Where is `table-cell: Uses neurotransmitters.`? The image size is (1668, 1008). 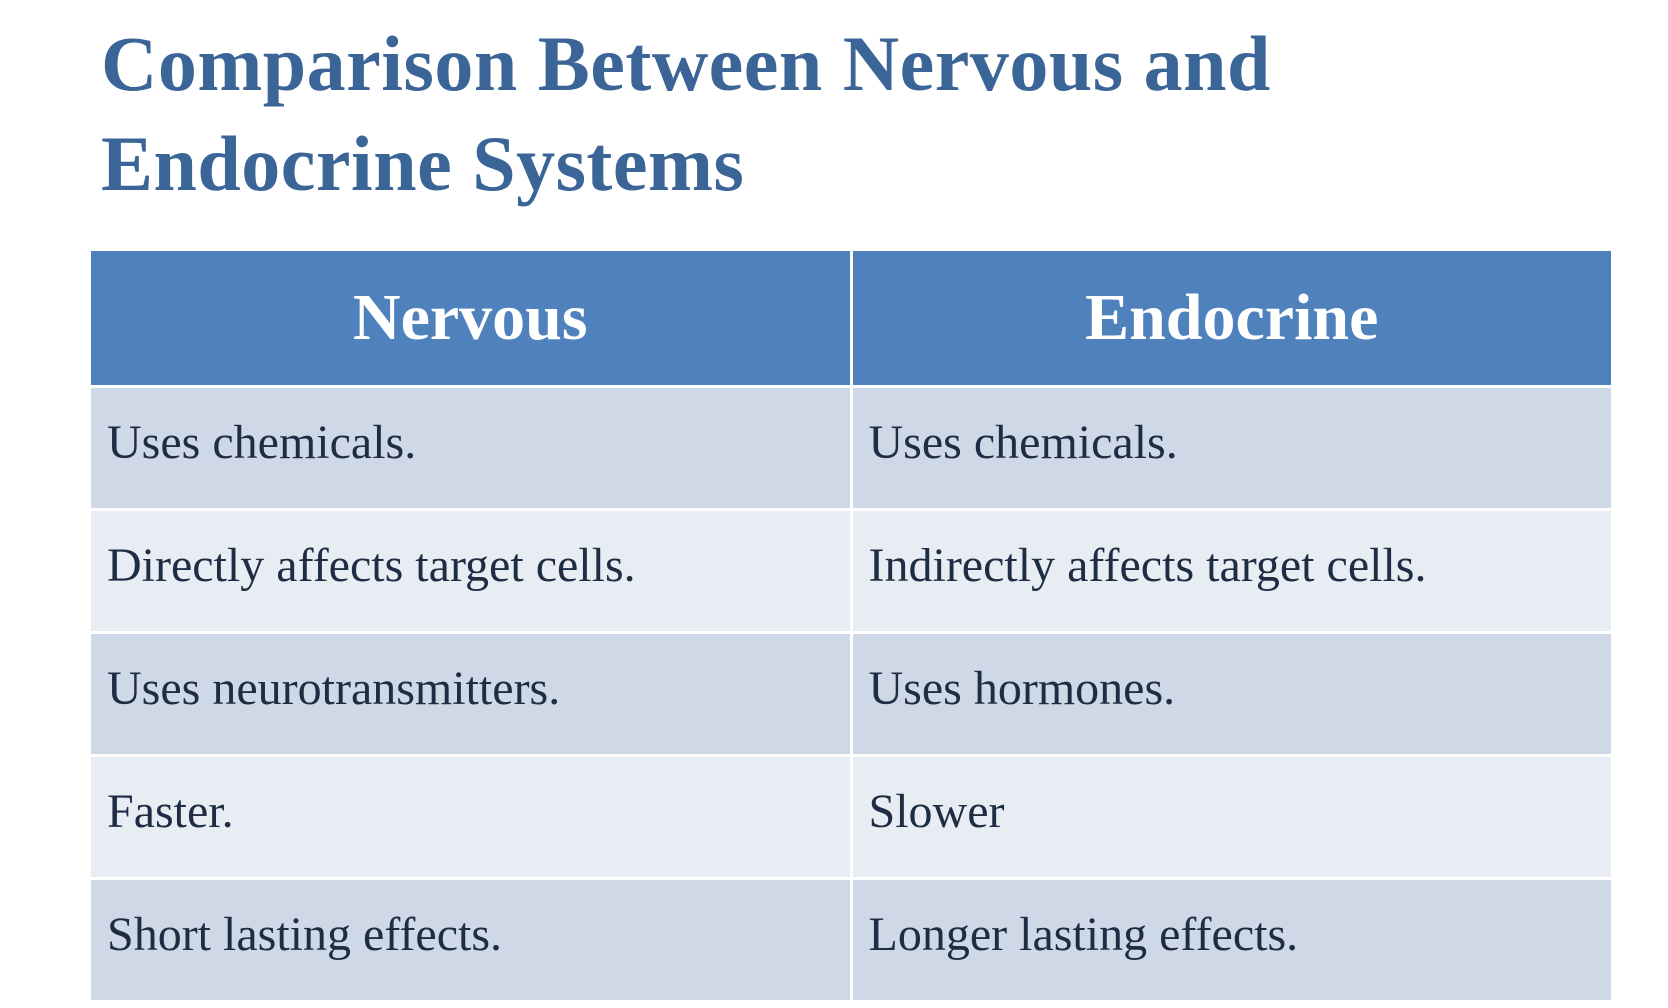
table-cell: Uses neurotransmitters. is located at coordinates (470, 694).